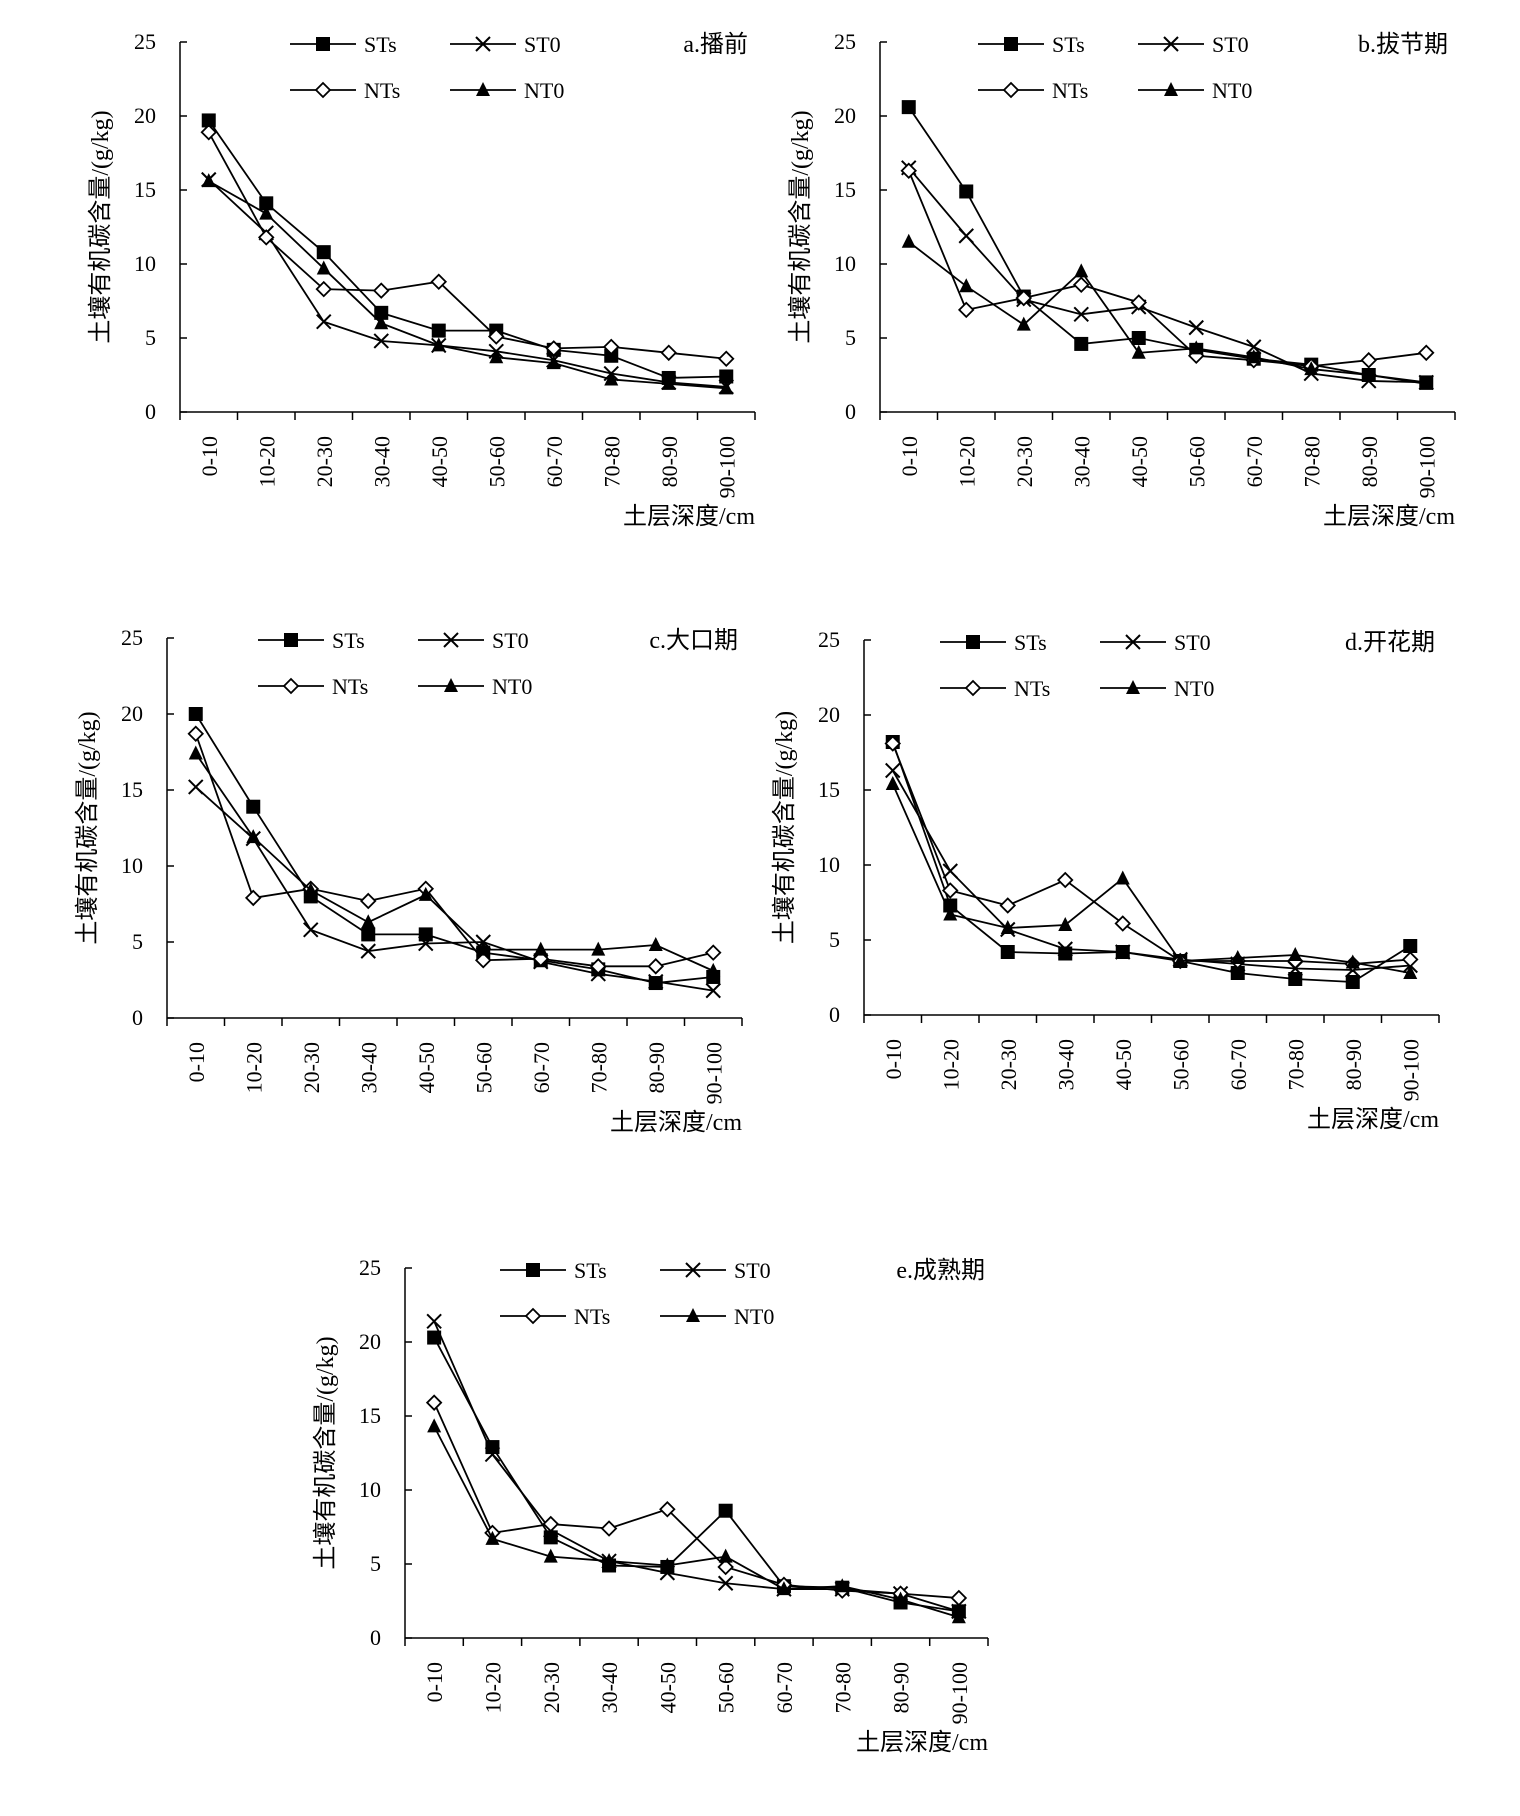 This screenshot has width=1520, height=1816. Describe the element at coordinates (533, 1316) in the screenshot. I see `legend-NTs-marker` at that location.